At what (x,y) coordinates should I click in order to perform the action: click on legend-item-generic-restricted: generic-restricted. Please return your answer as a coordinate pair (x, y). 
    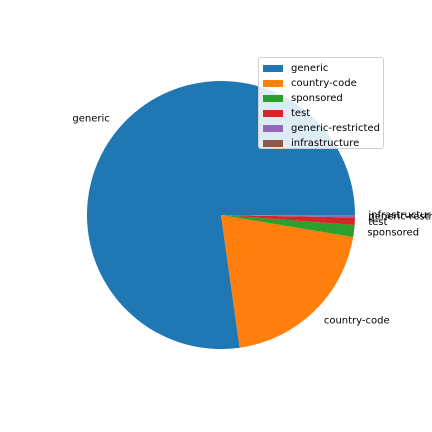
    Looking at the image, I should click on (321, 128).